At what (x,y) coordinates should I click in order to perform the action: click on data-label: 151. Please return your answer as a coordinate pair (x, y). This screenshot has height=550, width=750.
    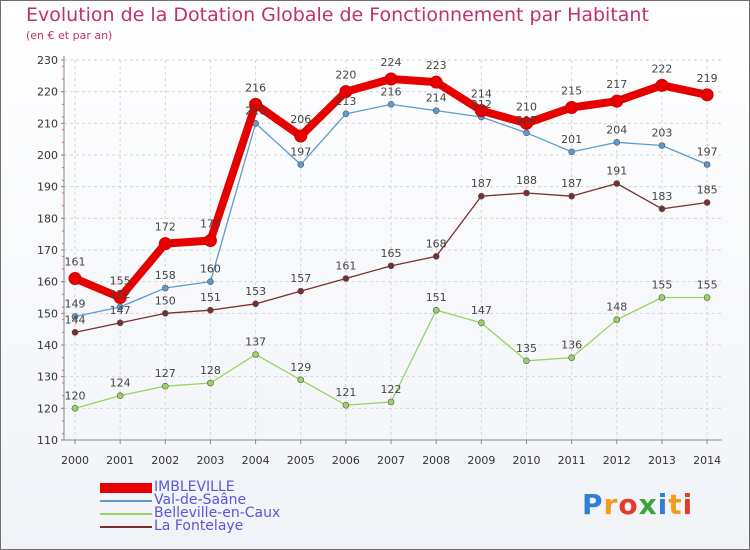
    Looking at the image, I should click on (436, 297).